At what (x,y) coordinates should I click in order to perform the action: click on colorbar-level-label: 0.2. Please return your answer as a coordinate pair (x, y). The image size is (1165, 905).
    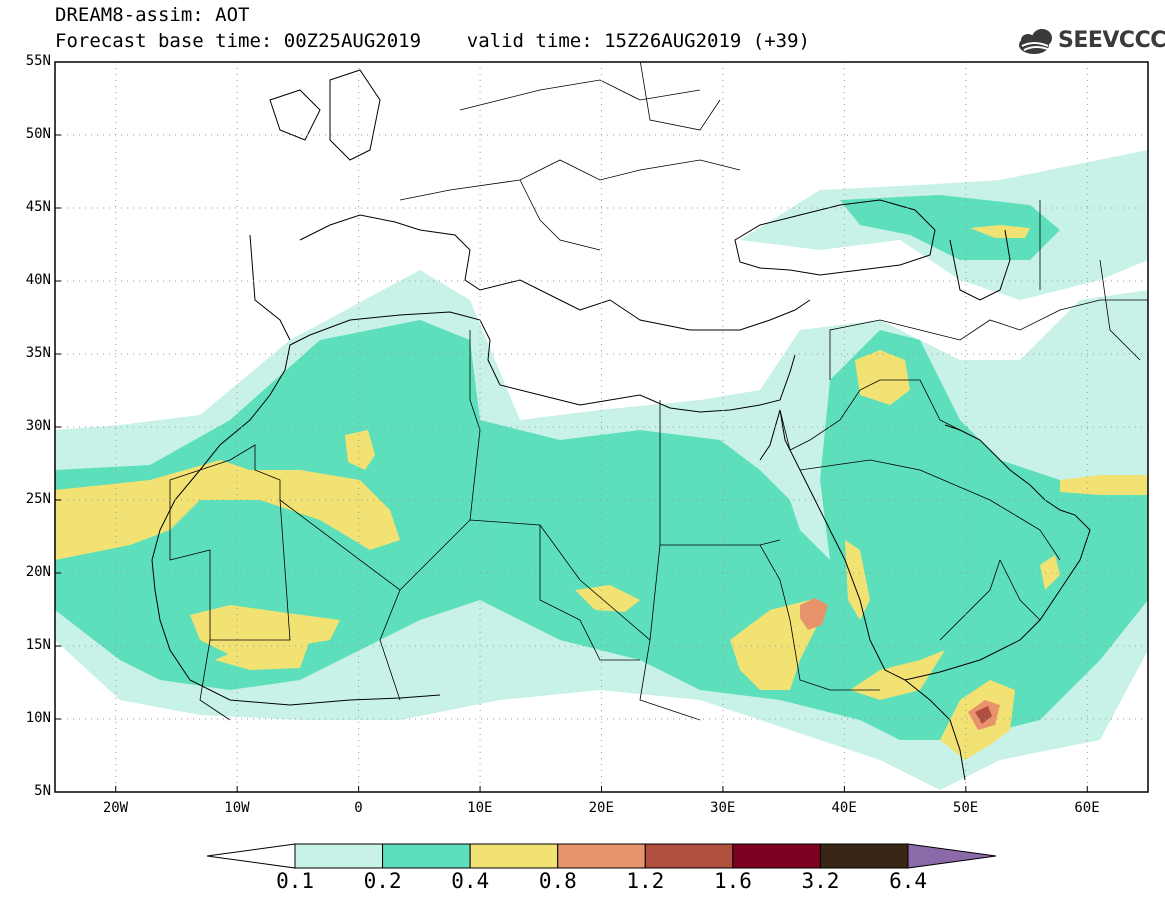
    Looking at the image, I should click on (382, 881).